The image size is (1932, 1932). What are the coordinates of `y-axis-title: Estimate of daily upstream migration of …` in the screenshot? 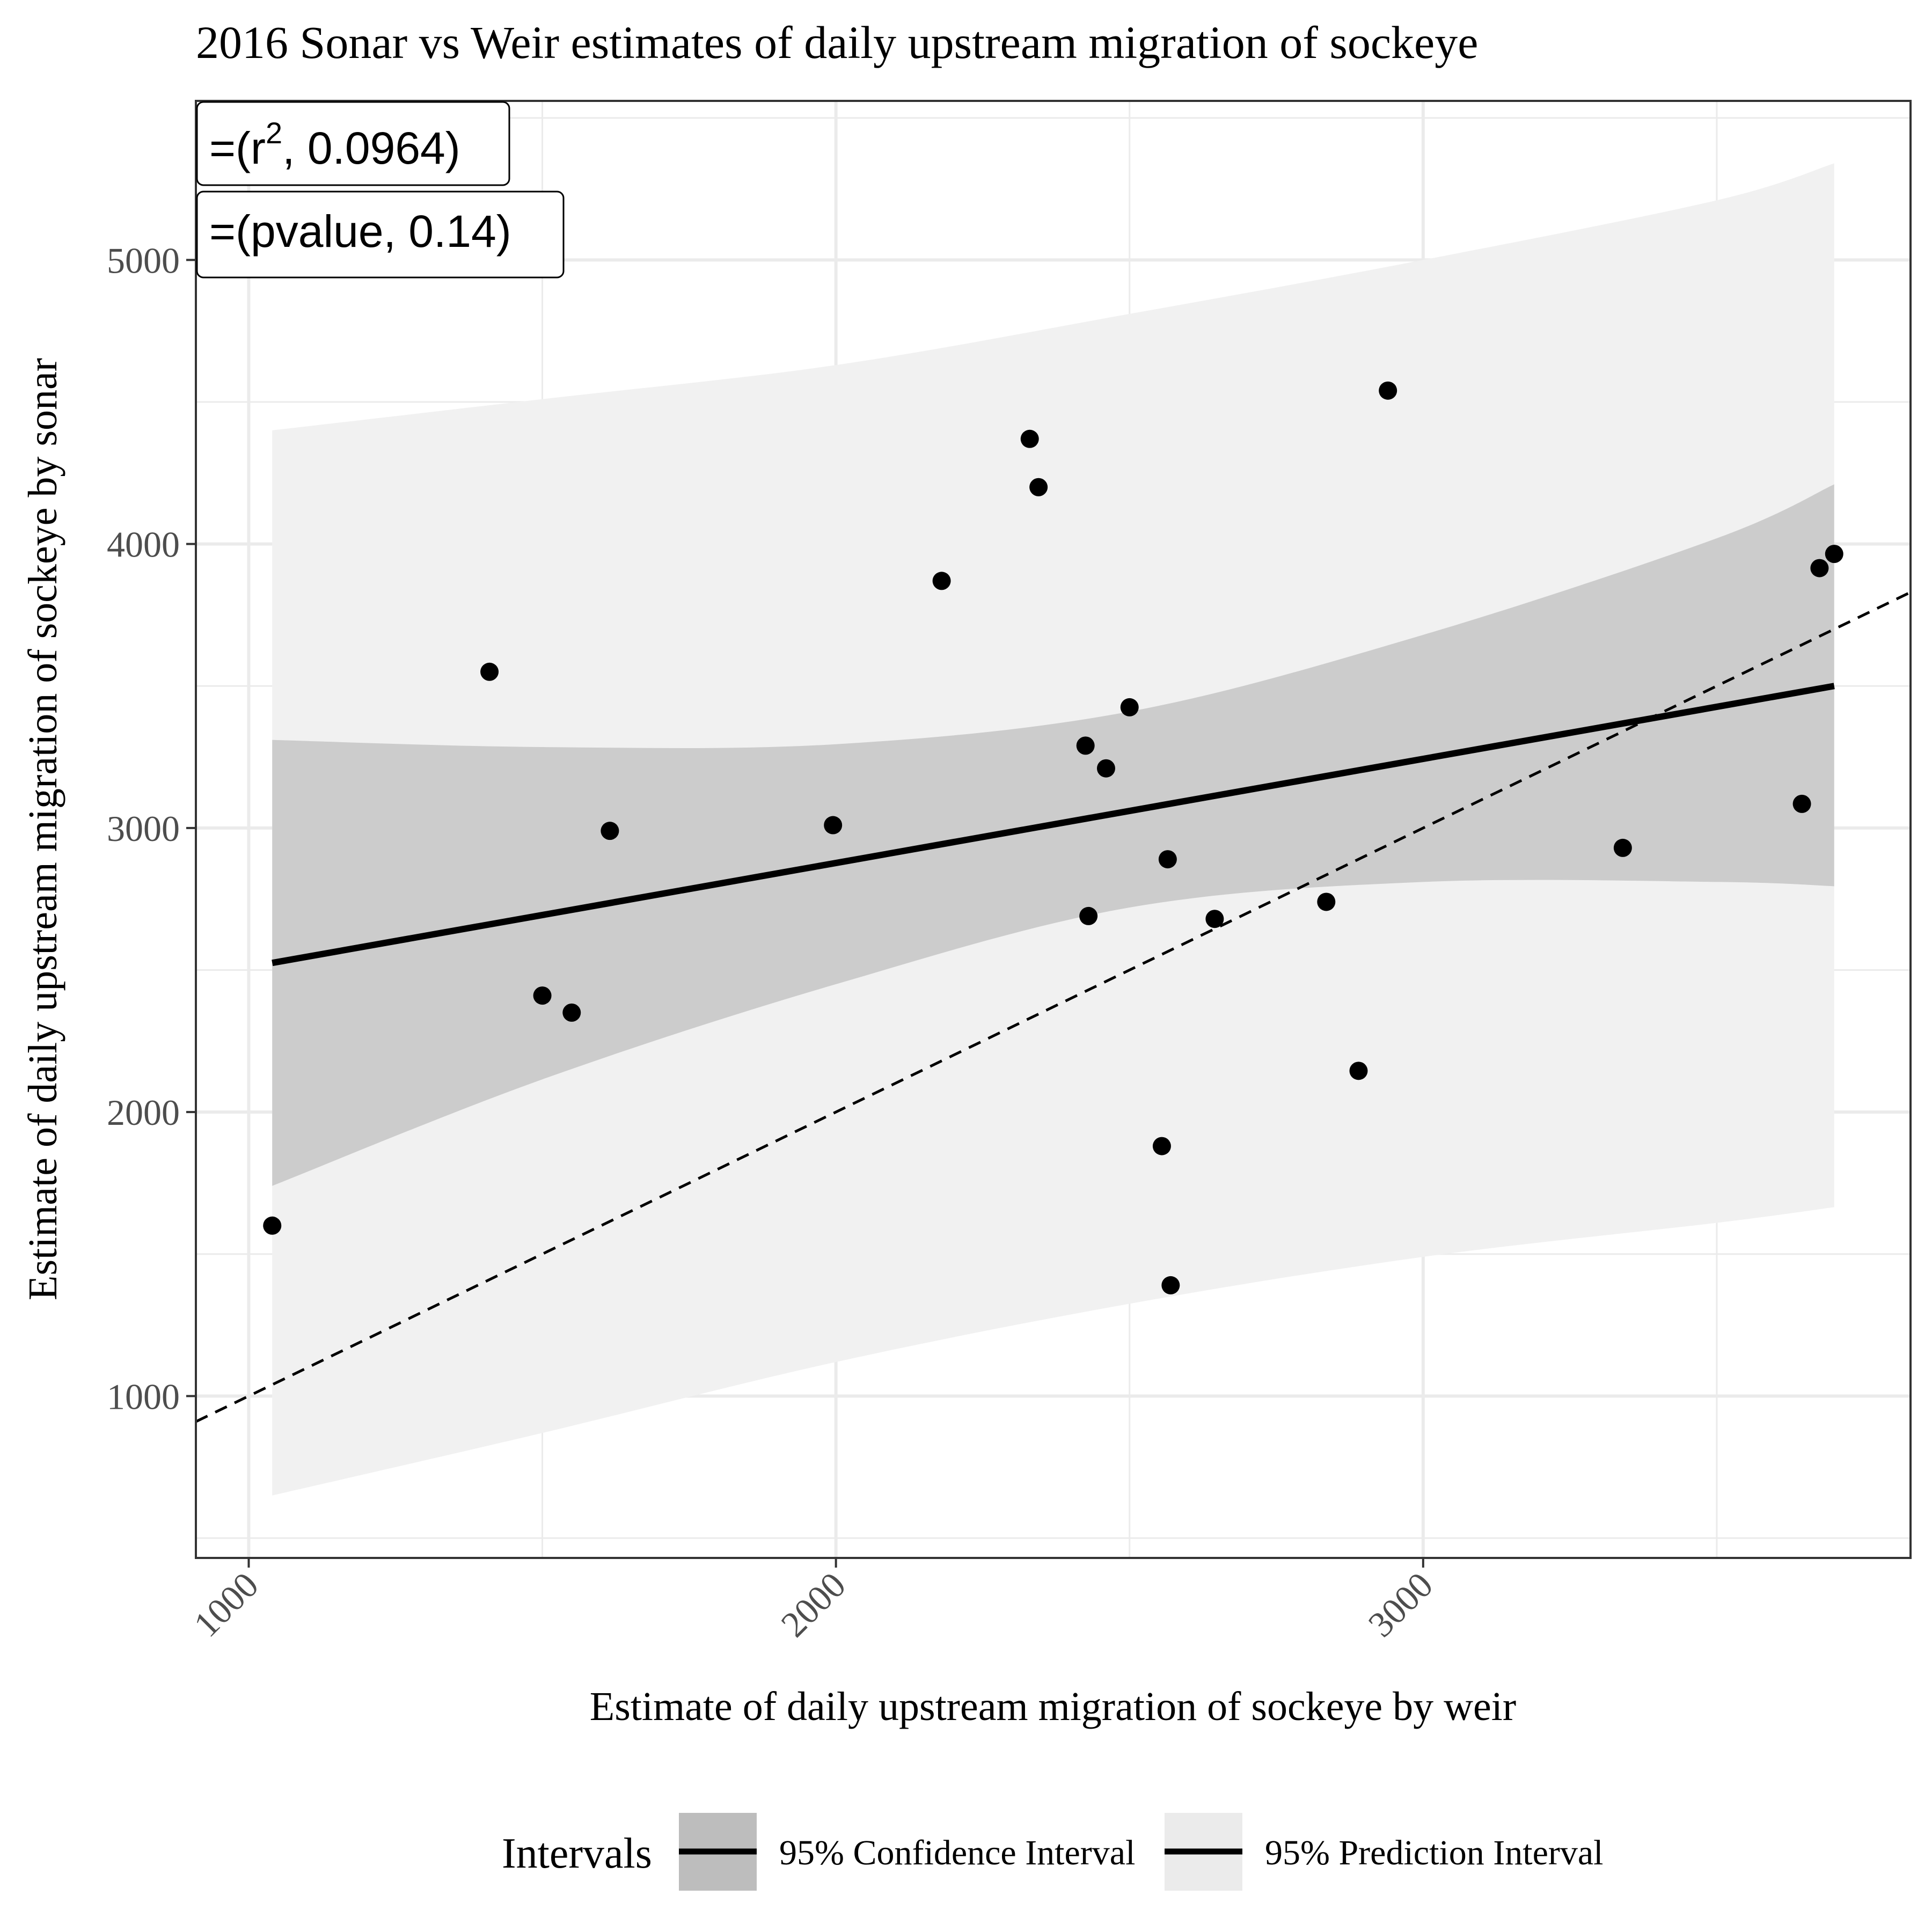 It's located at (42, 829).